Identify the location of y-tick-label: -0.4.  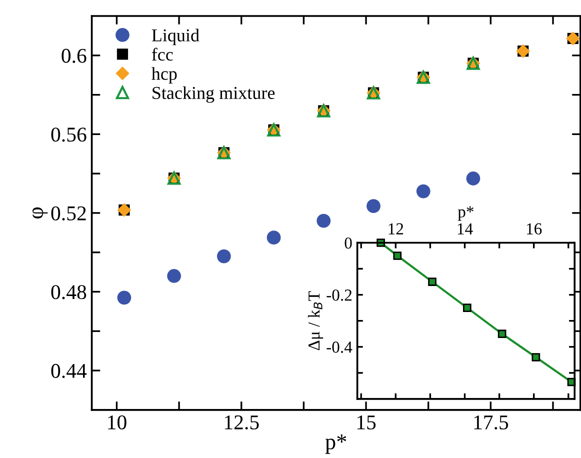
(339, 347).